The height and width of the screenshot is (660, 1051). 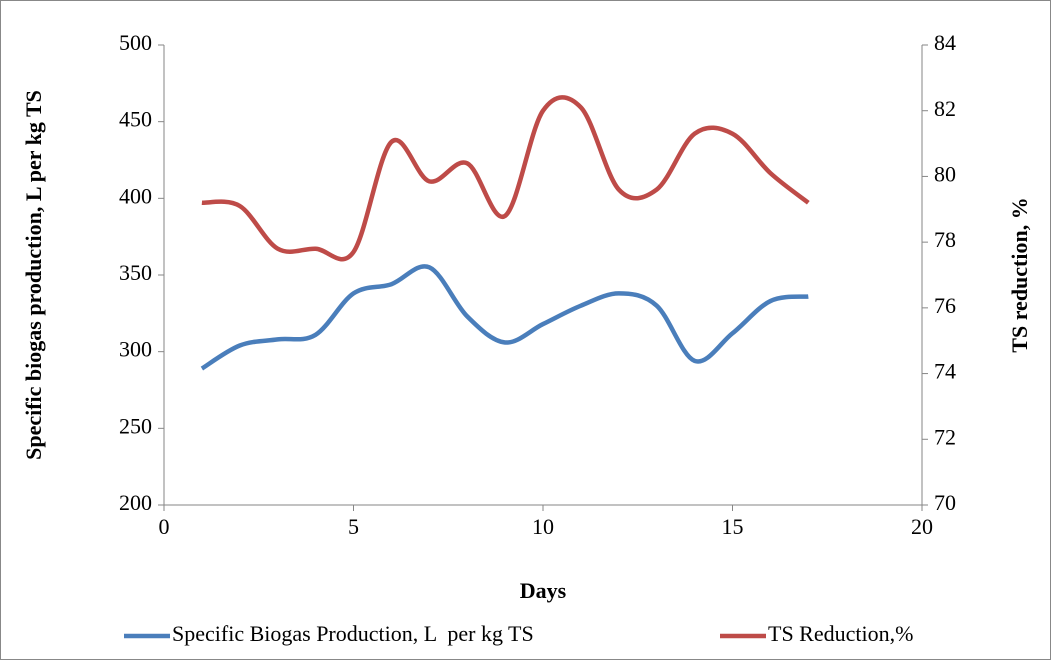 What do you see at coordinates (543, 590) in the screenshot?
I see `x-axis-title: Days` at bounding box center [543, 590].